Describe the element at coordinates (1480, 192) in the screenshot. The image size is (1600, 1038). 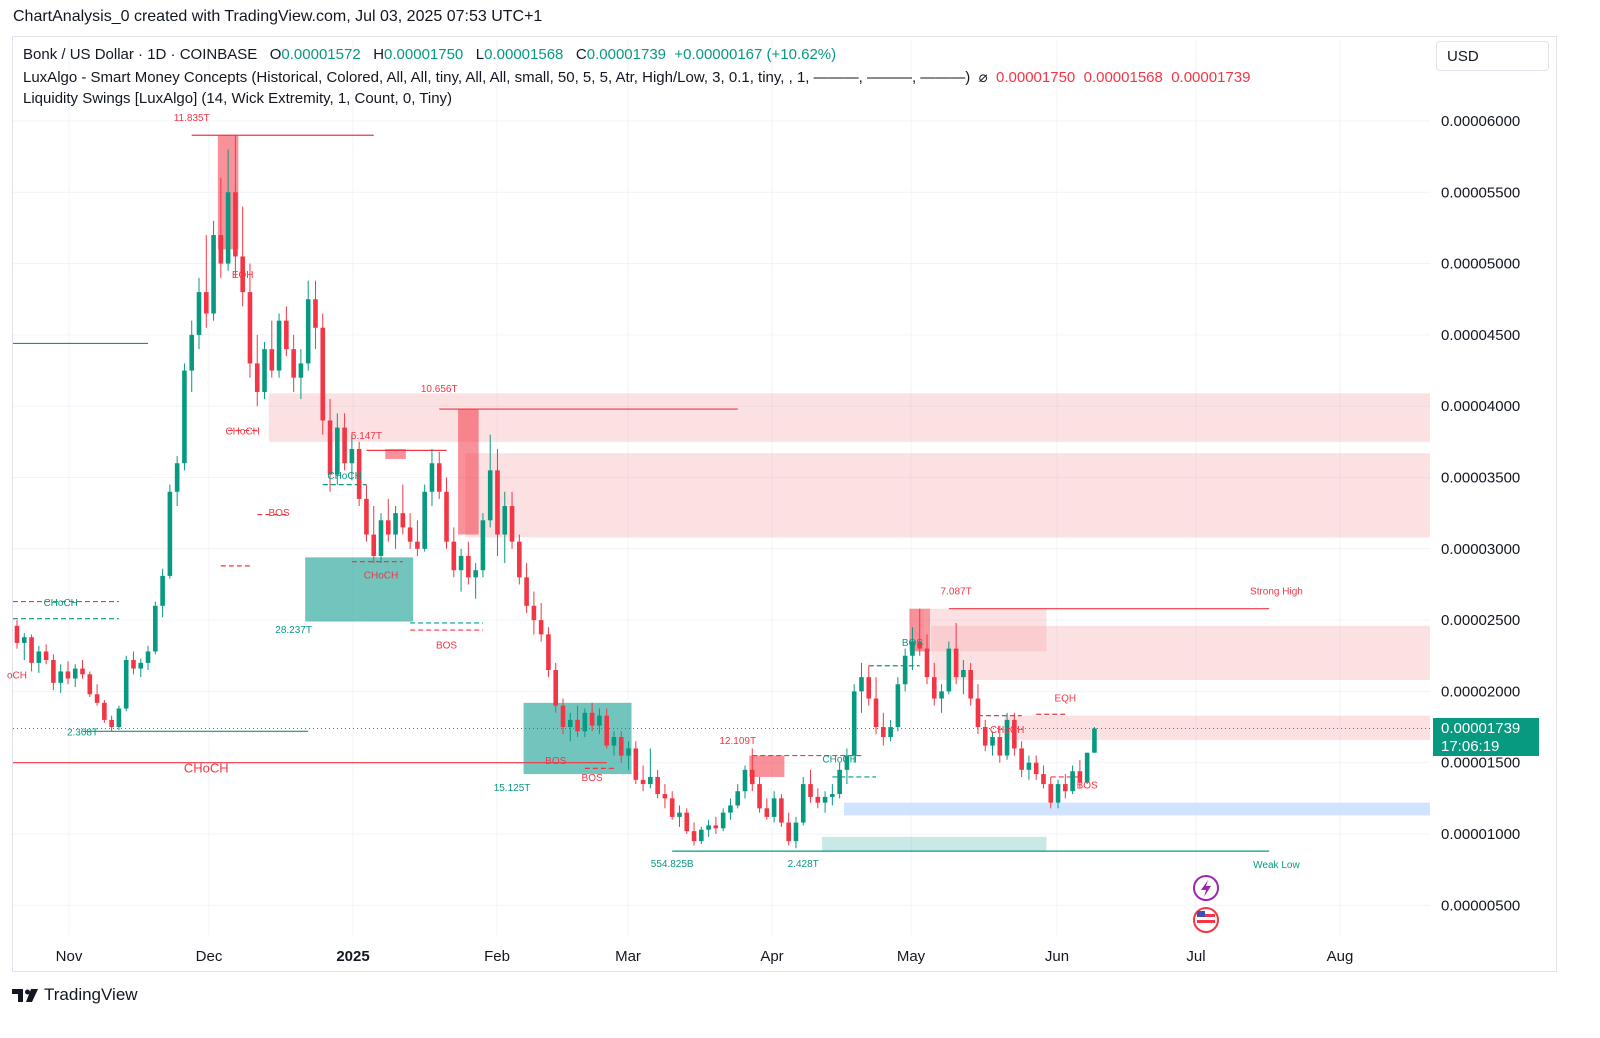
I see `y-axis-tick-label: 0.00005500` at that location.